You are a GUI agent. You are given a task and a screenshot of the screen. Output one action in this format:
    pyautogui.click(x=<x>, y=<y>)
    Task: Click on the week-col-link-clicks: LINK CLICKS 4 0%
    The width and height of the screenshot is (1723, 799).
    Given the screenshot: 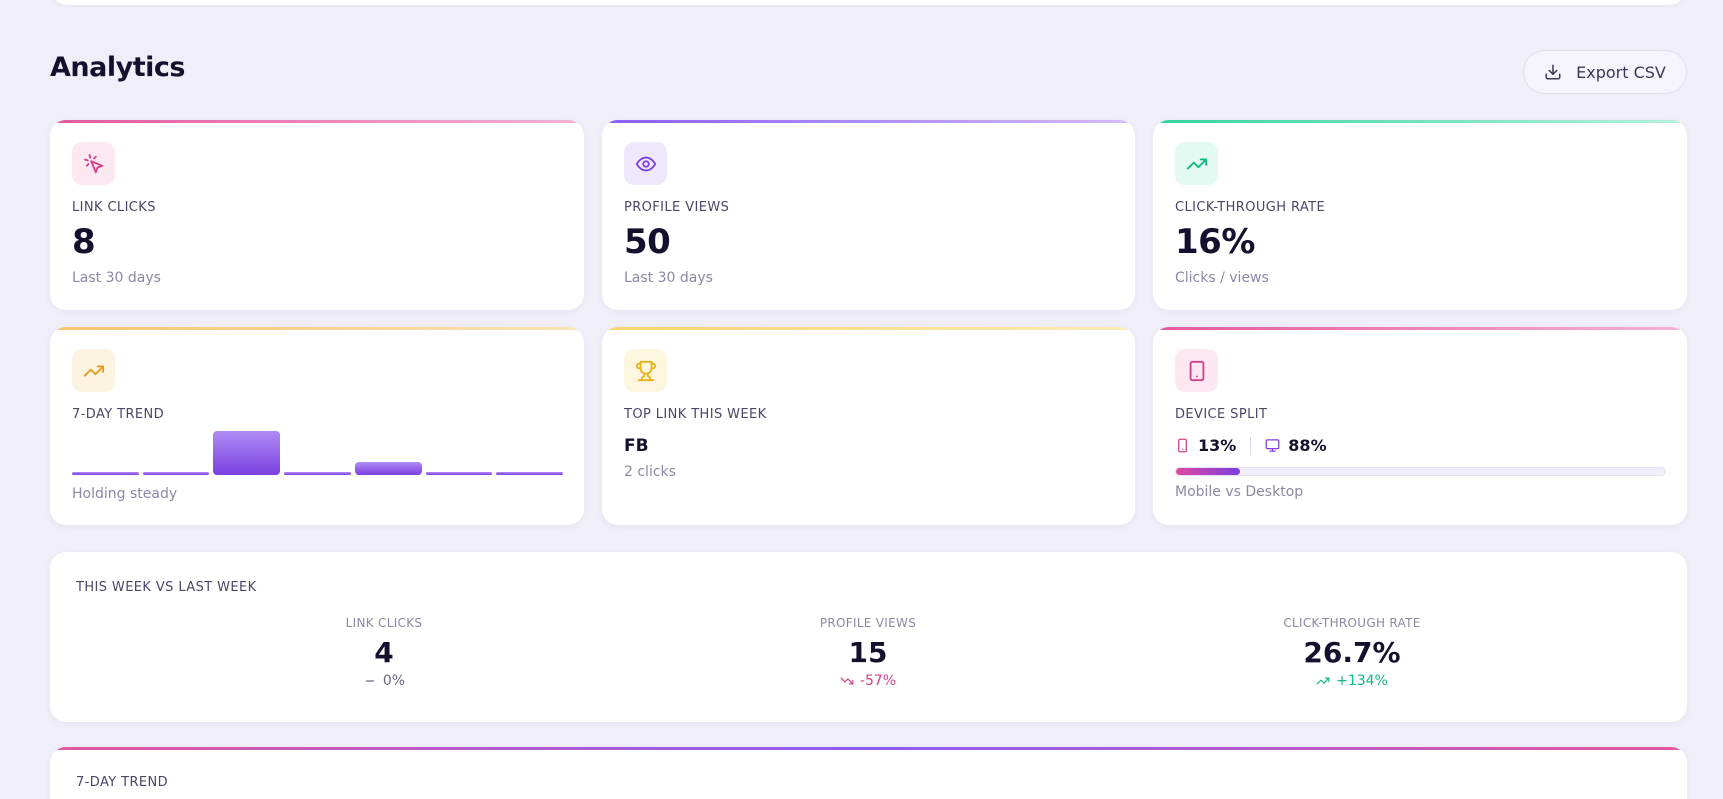 What is the action you would take?
    pyautogui.click(x=384, y=652)
    